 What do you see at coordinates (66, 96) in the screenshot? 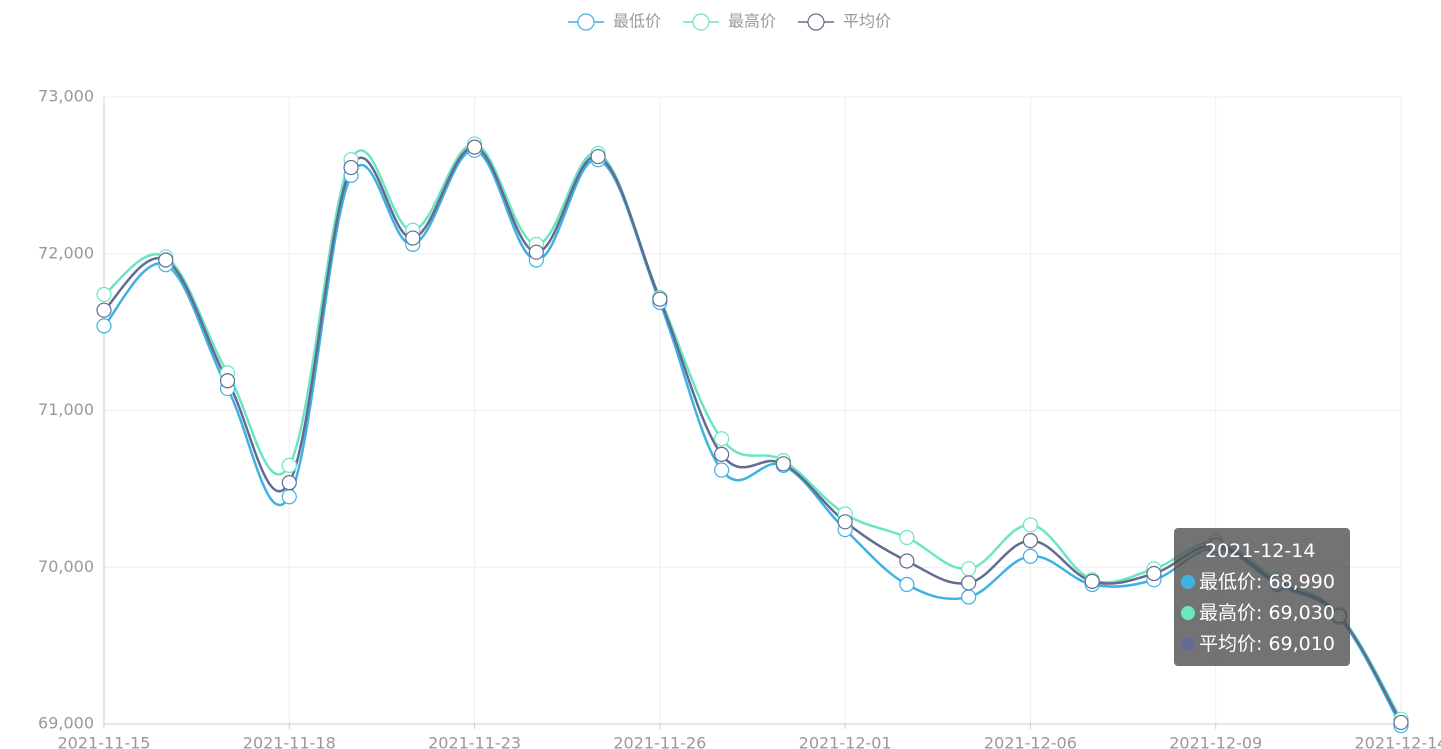
I see `y-tick-label: 73,000` at bounding box center [66, 96].